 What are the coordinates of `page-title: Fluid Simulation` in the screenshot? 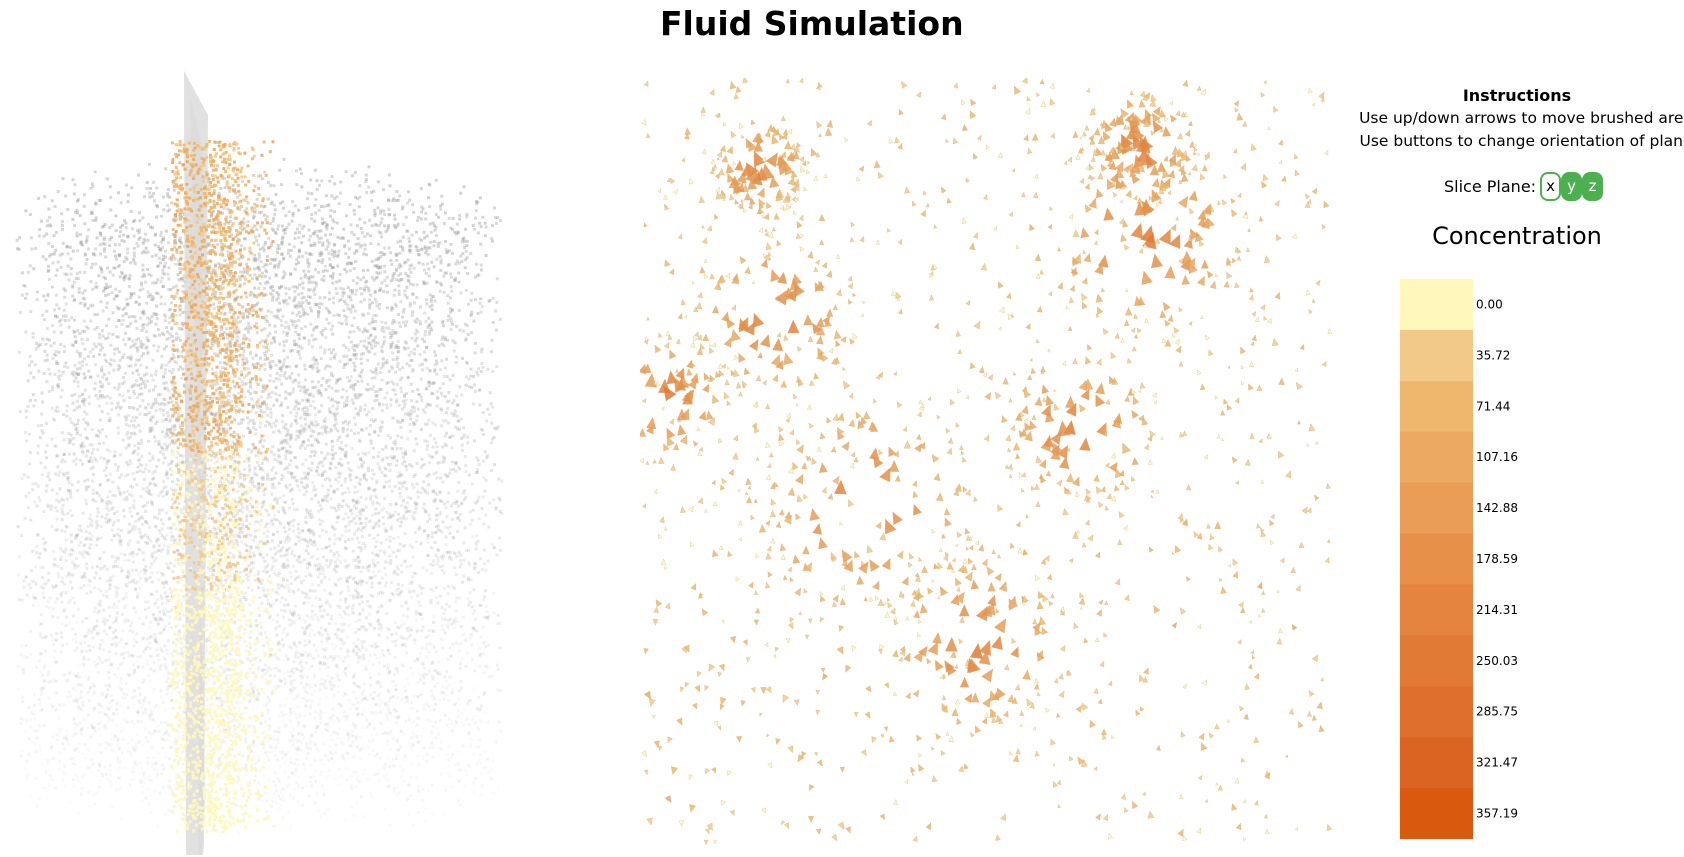 It's located at (812, 23).